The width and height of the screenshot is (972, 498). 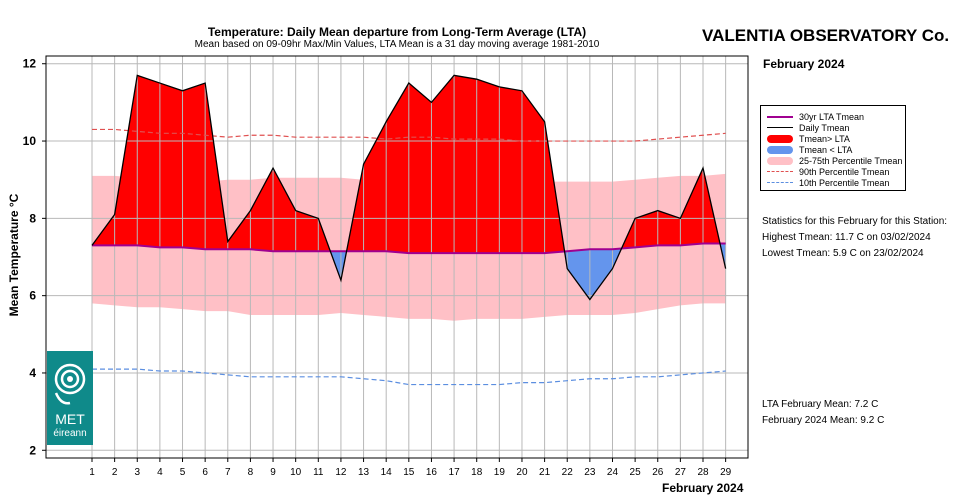 What do you see at coordinates (273, 472) in the screenshot?
I see `x-tick-label: 9` at bounding box center [273, 472].